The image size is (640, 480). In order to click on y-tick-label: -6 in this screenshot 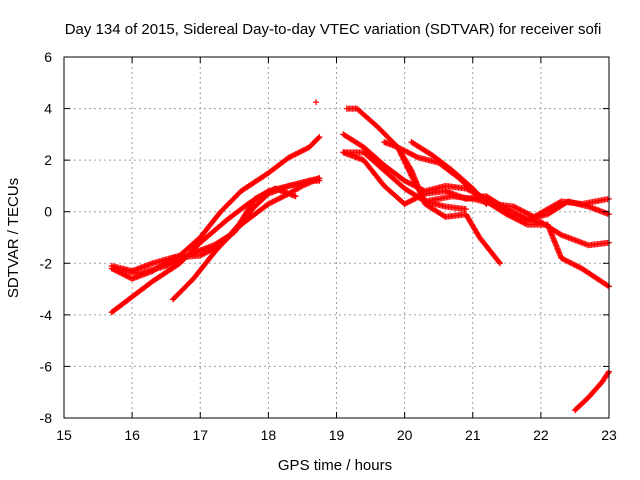, I will do `click(46, 366)`.